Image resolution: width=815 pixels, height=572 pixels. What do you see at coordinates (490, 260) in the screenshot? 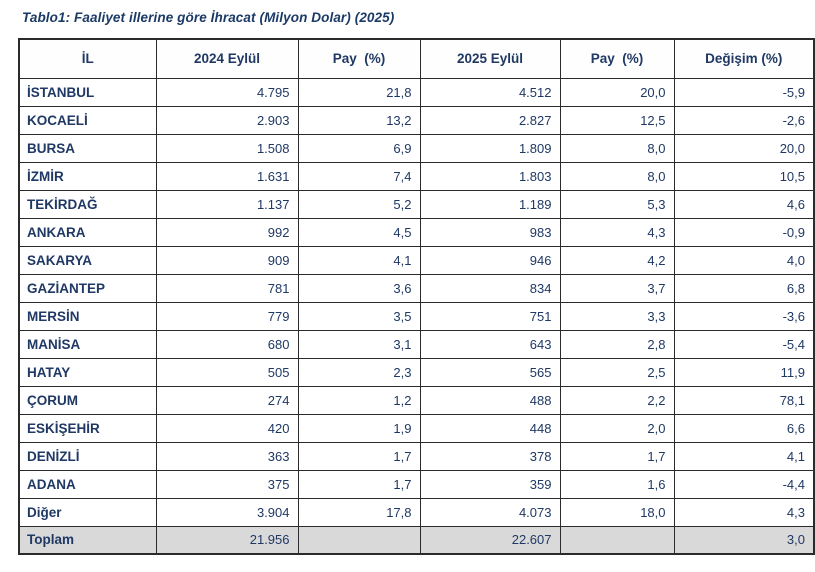
I see `value-cell: 946` at bounding box center [490, 260].